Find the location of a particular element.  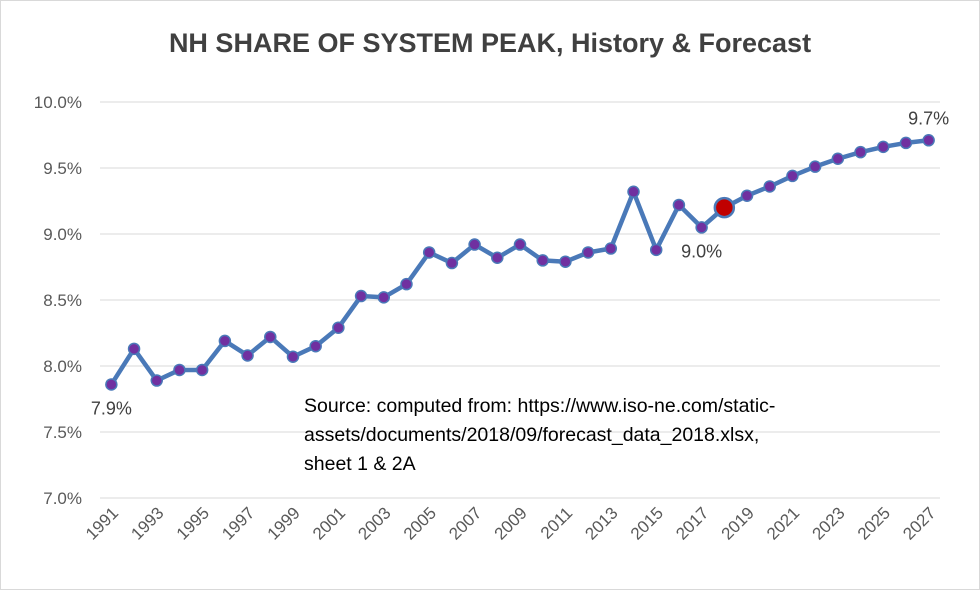

x-tick-label: 1995 is located at coordinates (193, 523).